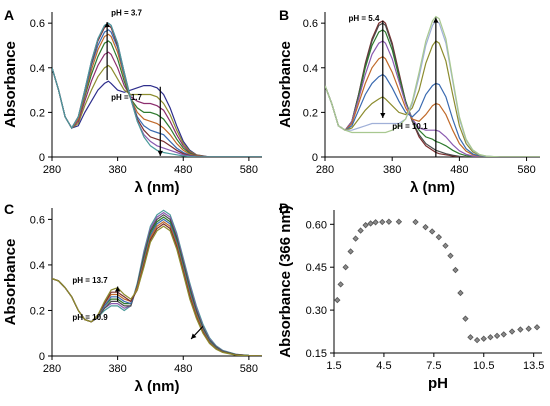 Image resolution: width=550 pixels, height=406 pixels. Describe the element at coordinates (316, 354) in the screenshot. I see `y-tick-label: 0.15` at that location.